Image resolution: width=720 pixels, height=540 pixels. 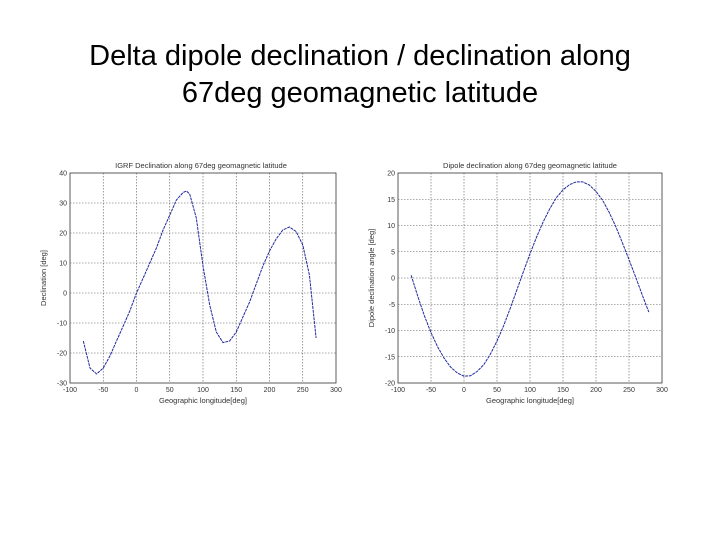 What do you see at coordinates (63, 204) in the screenshot?
I see `y-tick-label: 30` at bounding box center [63, 204].